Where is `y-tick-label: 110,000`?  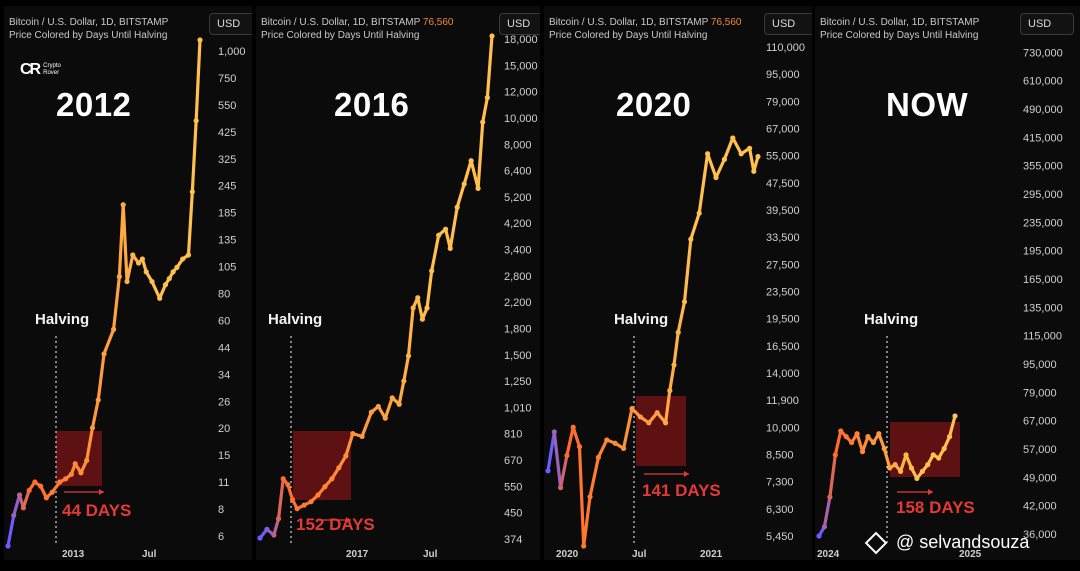
y-tick-label: 110,000 is located at coordinates (785, 48).